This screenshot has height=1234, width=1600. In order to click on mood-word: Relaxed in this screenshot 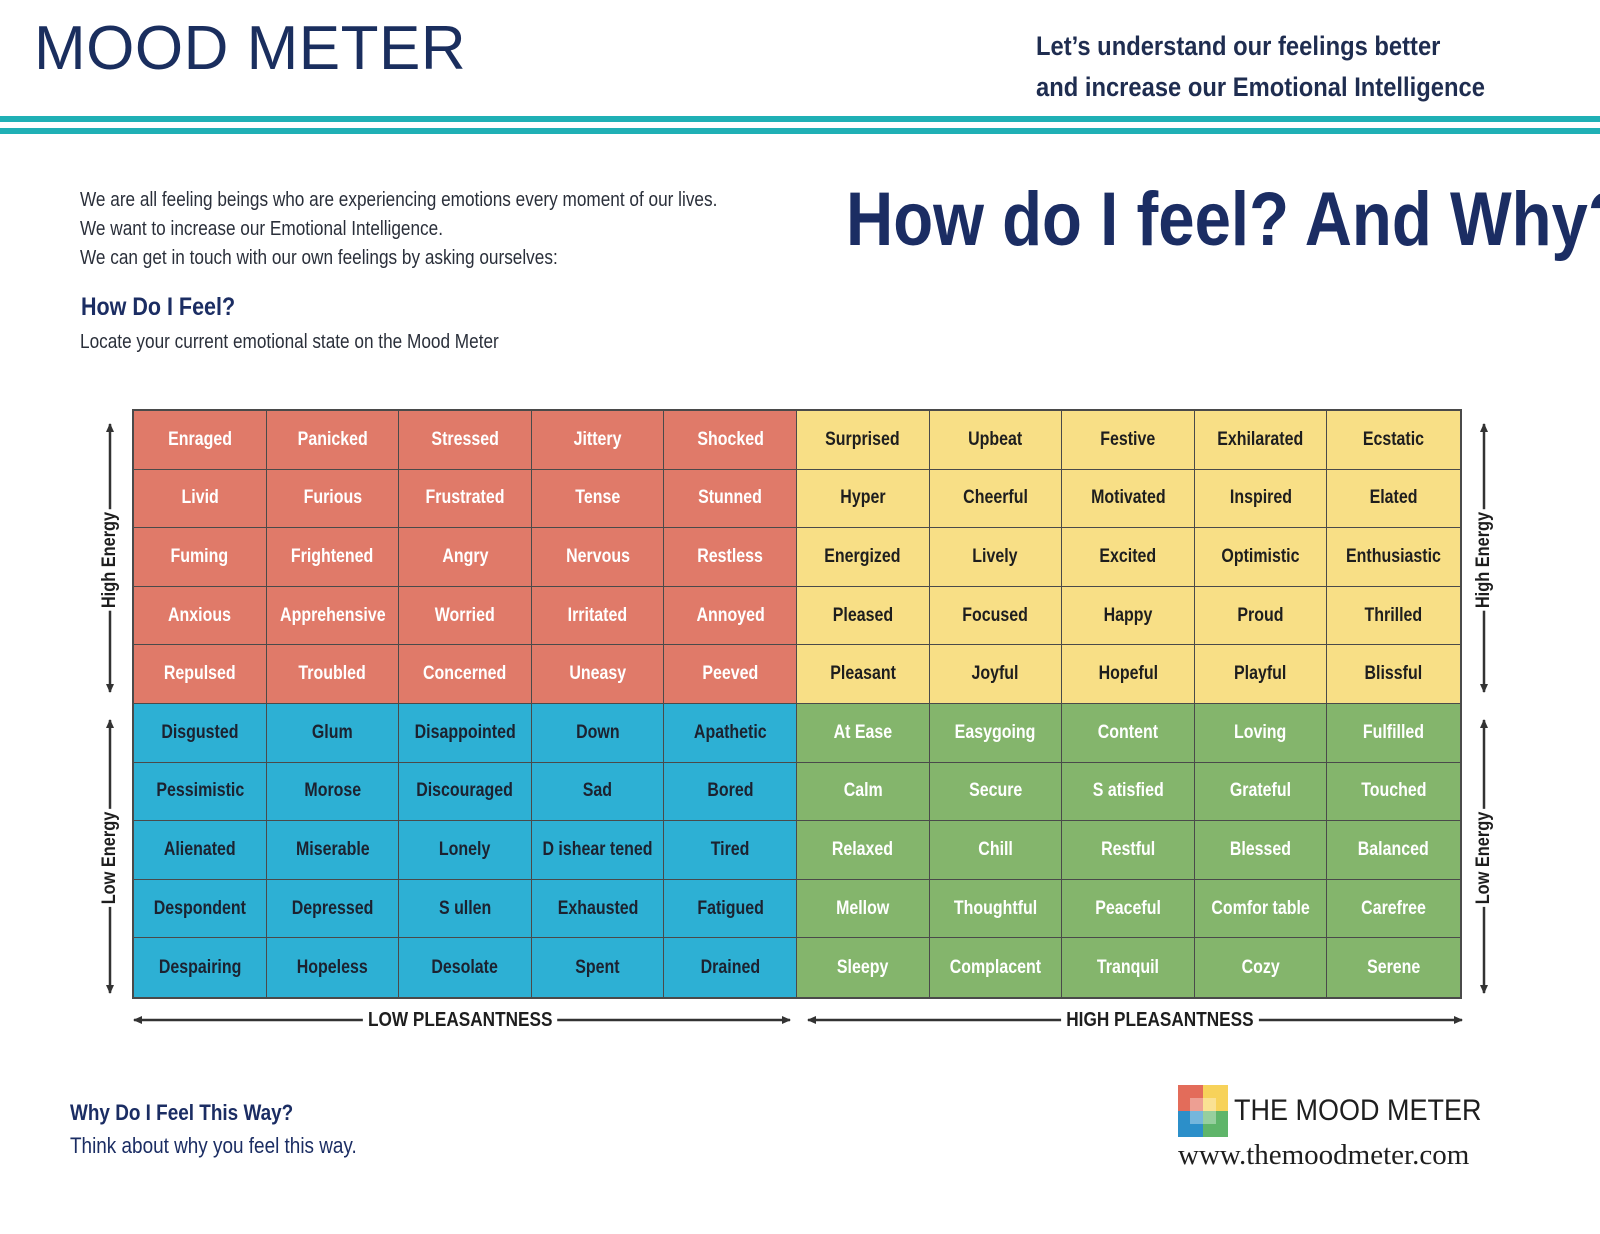, I will do `click(863, 849)`.